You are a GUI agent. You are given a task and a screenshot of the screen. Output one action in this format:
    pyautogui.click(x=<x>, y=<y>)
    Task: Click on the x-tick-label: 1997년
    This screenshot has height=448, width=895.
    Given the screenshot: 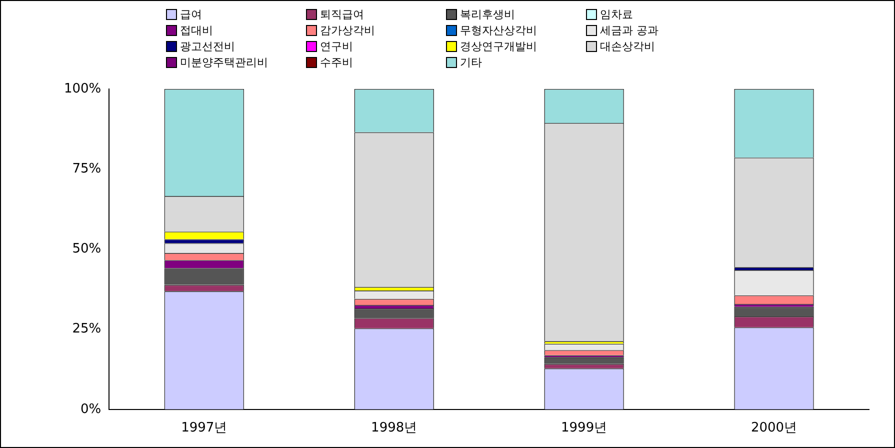 What is the action you would take?
    pyautogui.click(x=204, y=428)
    